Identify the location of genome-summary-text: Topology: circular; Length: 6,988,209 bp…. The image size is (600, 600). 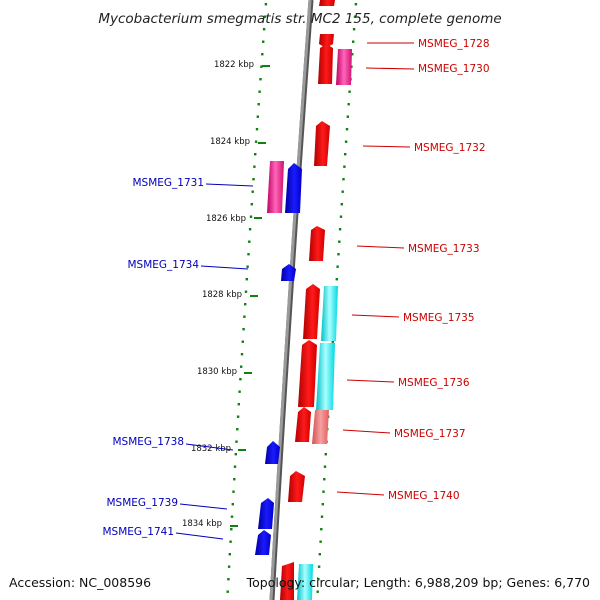
(418, 582).